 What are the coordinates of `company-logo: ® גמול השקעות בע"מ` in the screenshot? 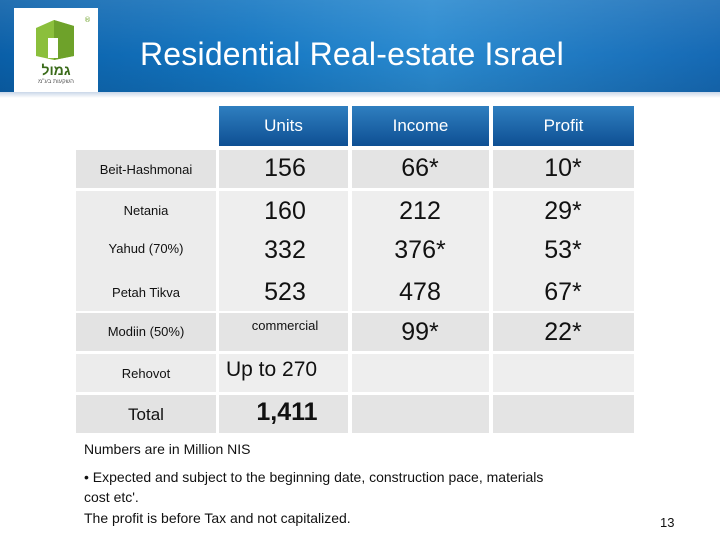 It's located at (56, 50).